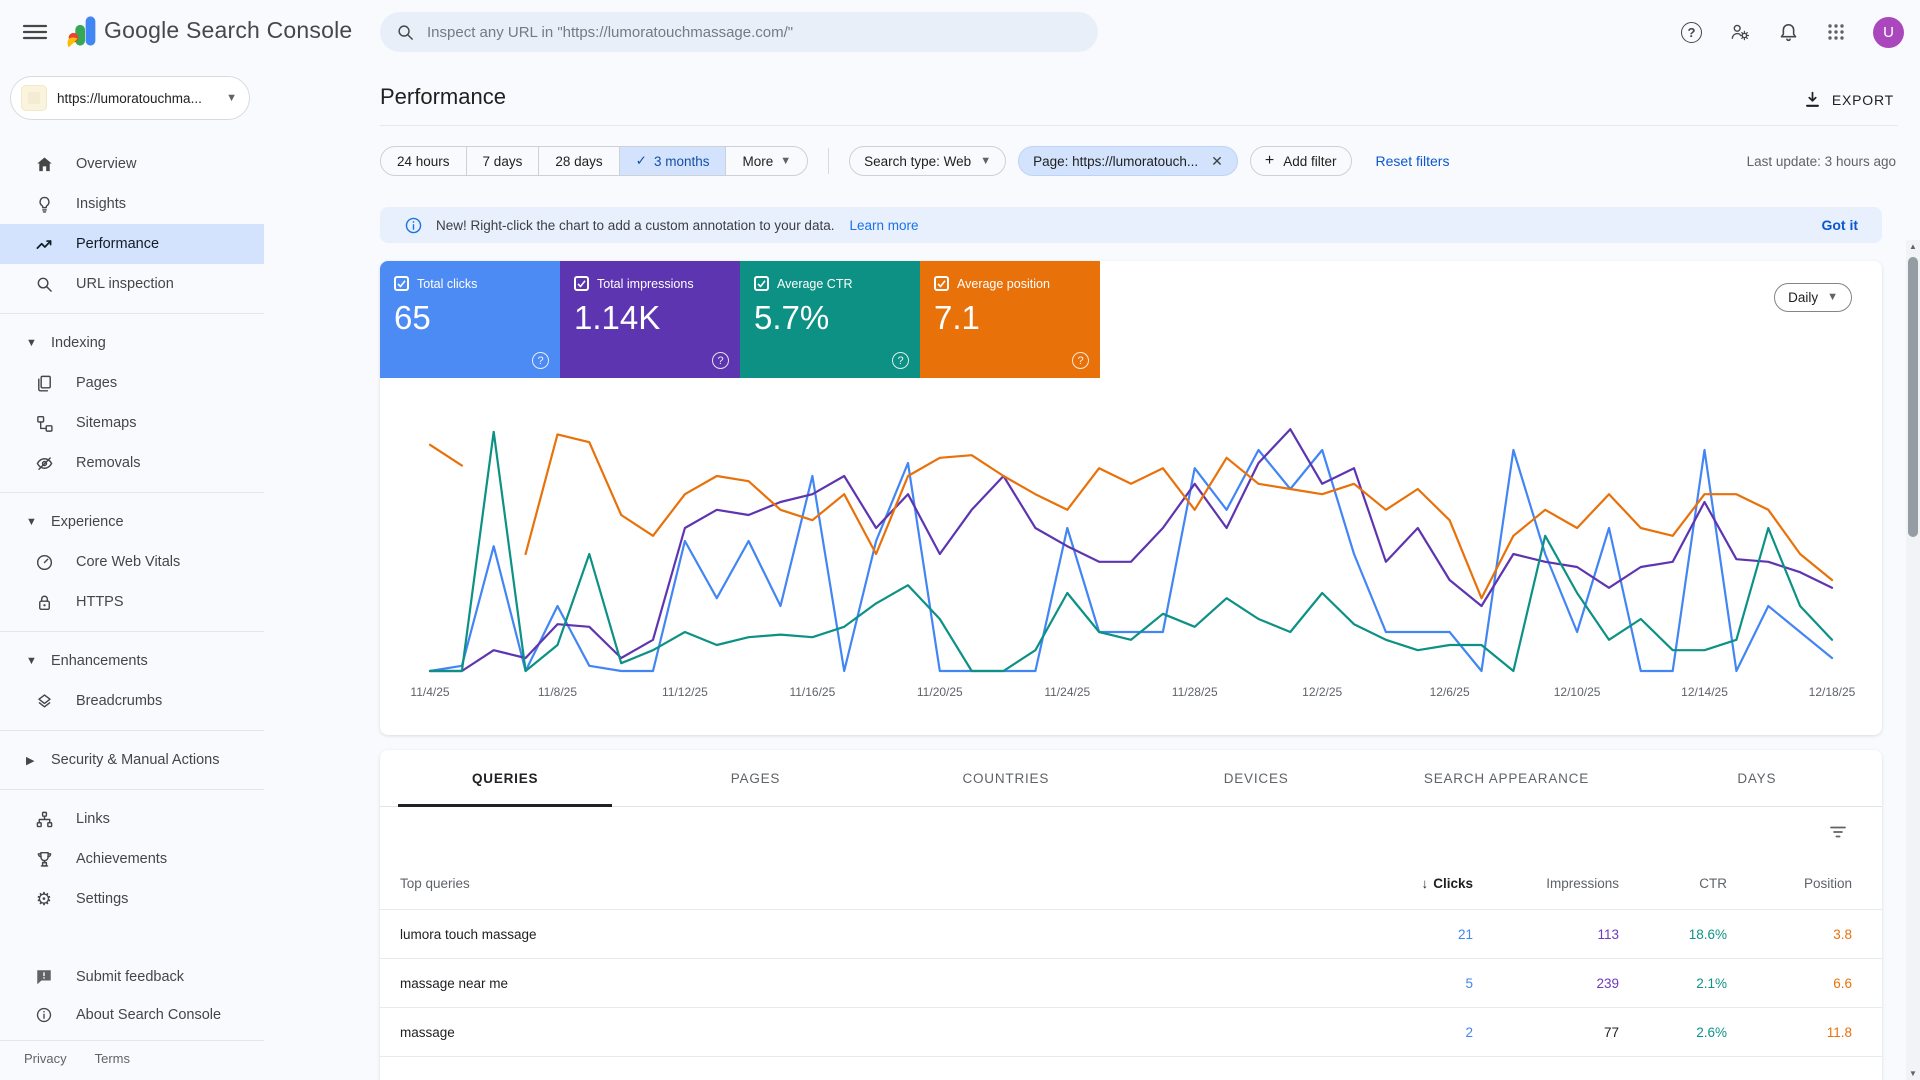 This screenshot has height=1080, width=1920. What do you see at coordinates (132, 204) in the screenshot?
I see `sidebar-item-insights: Insights` at bounding box center [132, 204].